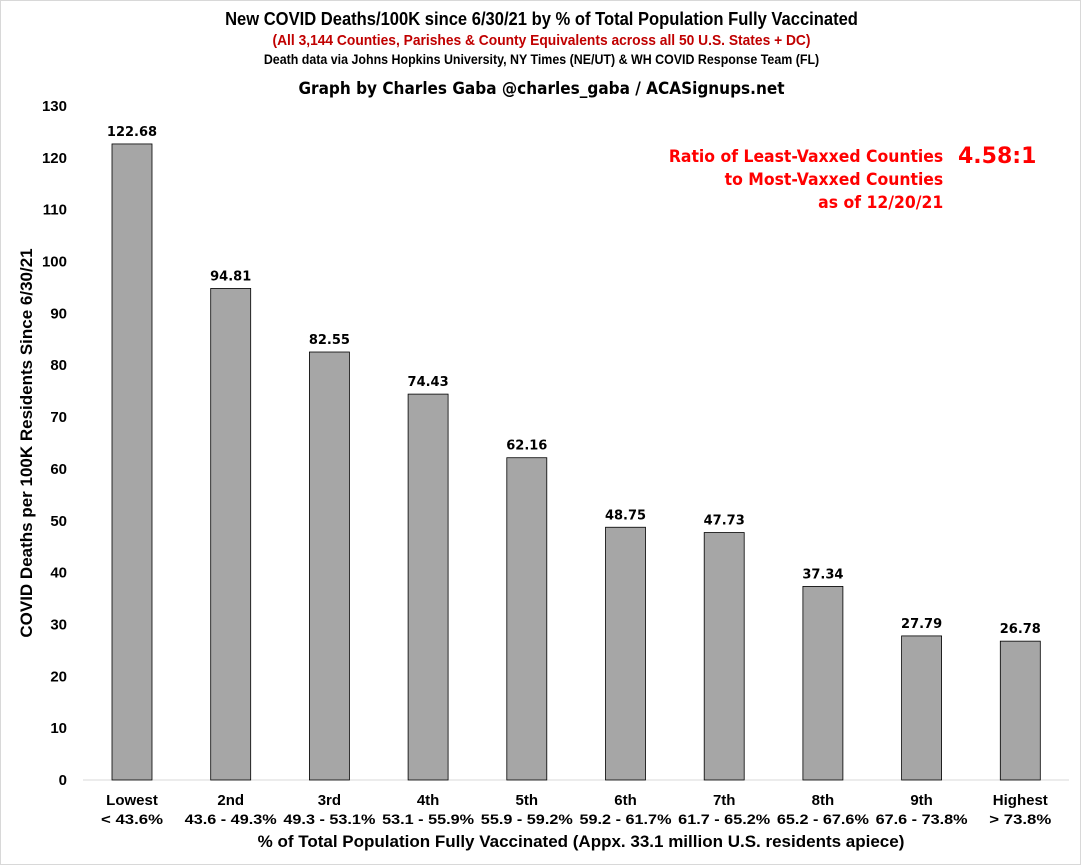 The width and height of the screenshot is (1081, 865). What do you see at coordinates (625, 800) in the screenshot?
I see `x-tick-label: 6th` at bounding box center [625, 800].